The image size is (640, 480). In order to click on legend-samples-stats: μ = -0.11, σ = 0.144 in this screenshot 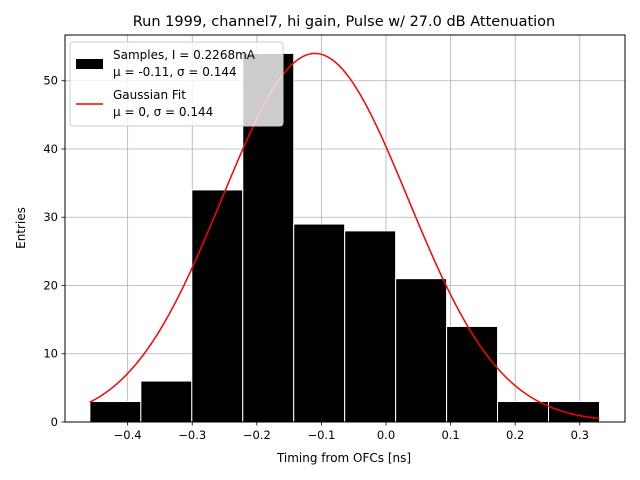, I will do `click(175, 72)`.